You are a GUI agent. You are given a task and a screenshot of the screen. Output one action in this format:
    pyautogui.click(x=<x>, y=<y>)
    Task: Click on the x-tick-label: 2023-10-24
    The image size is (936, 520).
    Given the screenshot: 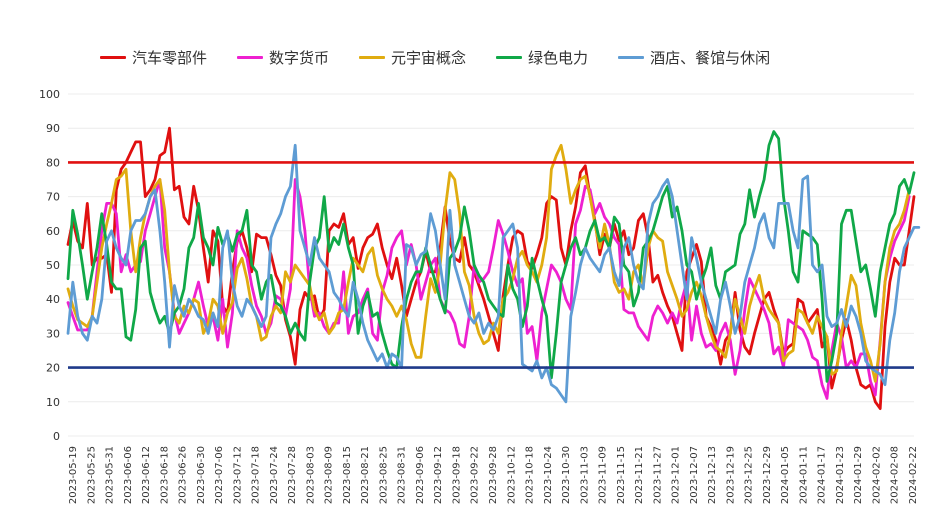 What is the action you would take?
    pyautogui.click(x=548, y=475)
    